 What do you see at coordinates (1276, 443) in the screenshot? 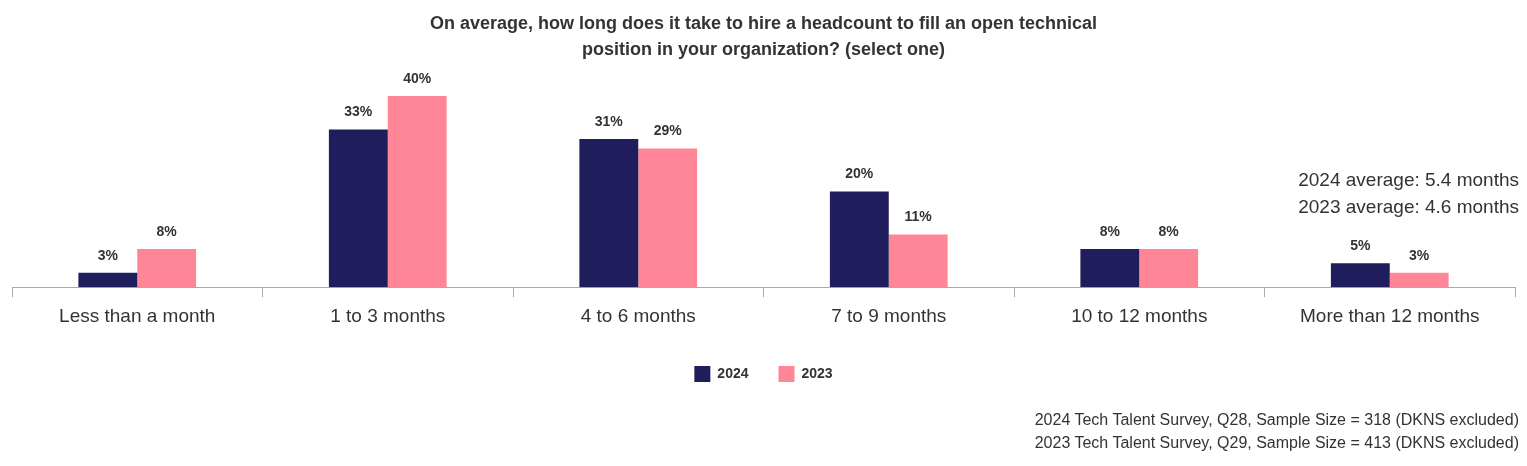
I see `text: 2023 Tech Talent Survey, Q29, Sample Size = 413 (DKNS excluded)` at bounding box center [1276, 443].